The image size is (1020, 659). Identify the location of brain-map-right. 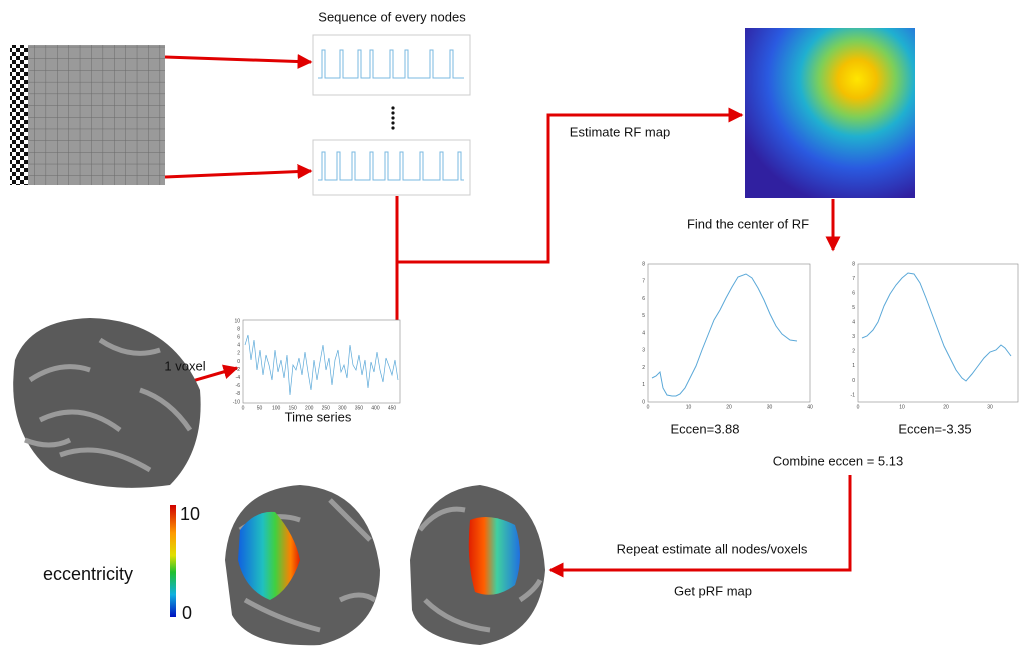
(477, 565).